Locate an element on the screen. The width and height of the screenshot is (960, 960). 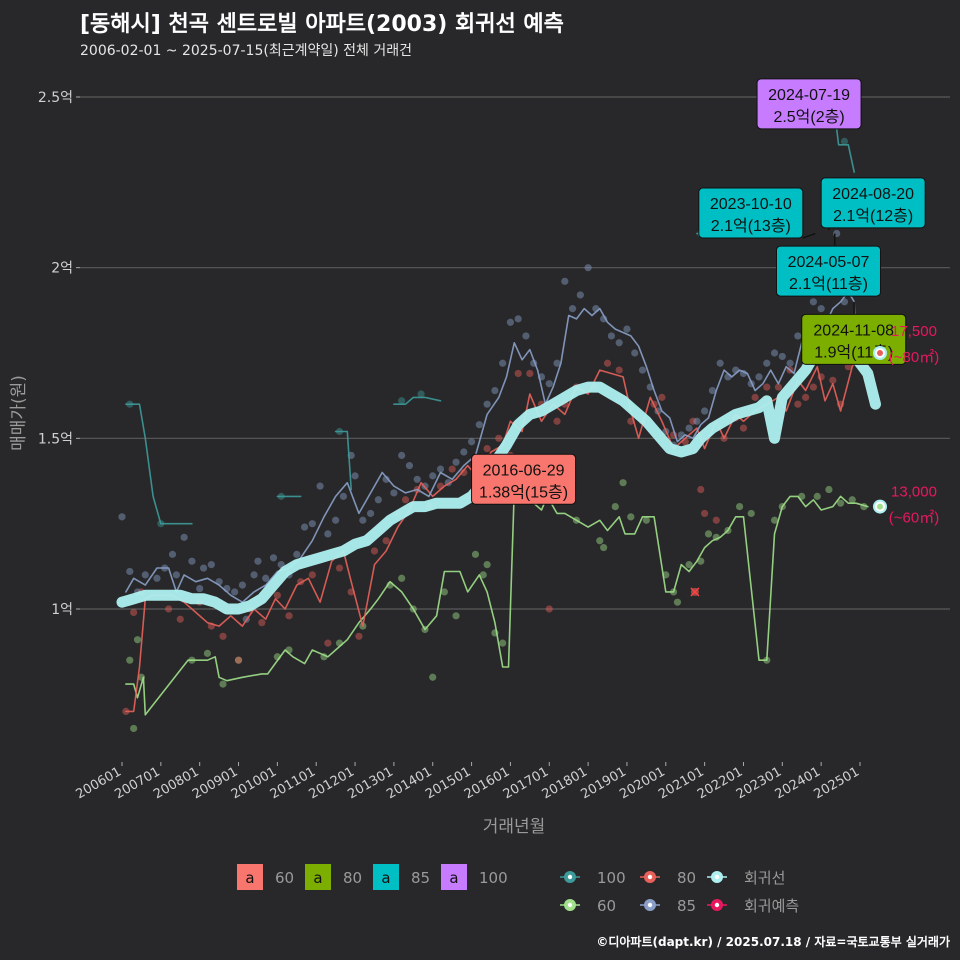
callout-date: 2023-10-10 is located at coordinates (751, 204).